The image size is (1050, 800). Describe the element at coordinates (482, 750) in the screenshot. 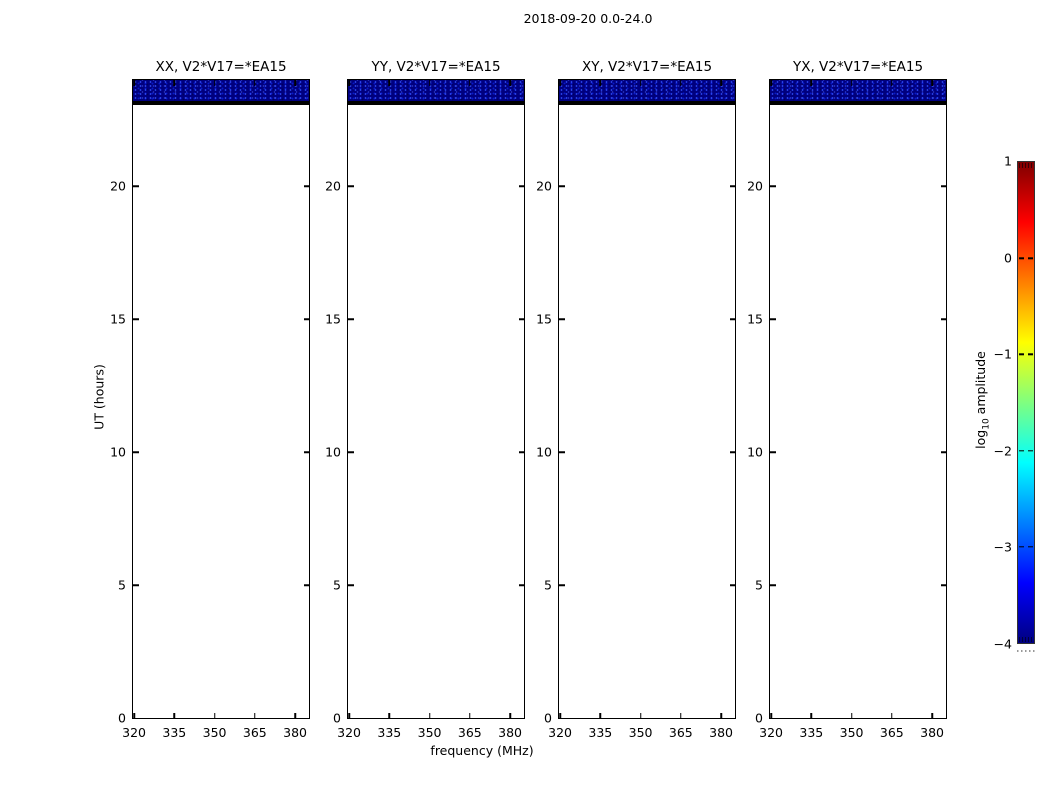

I see `x-axis-label: frequency (MHz)` at that location.